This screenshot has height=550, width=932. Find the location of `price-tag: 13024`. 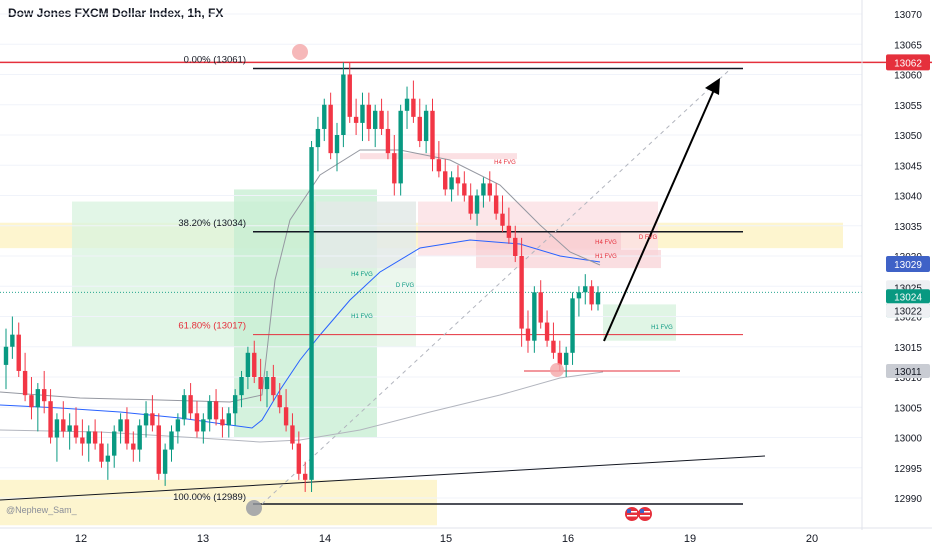

price-tag: 13024 is located at coordinates (908, 296).